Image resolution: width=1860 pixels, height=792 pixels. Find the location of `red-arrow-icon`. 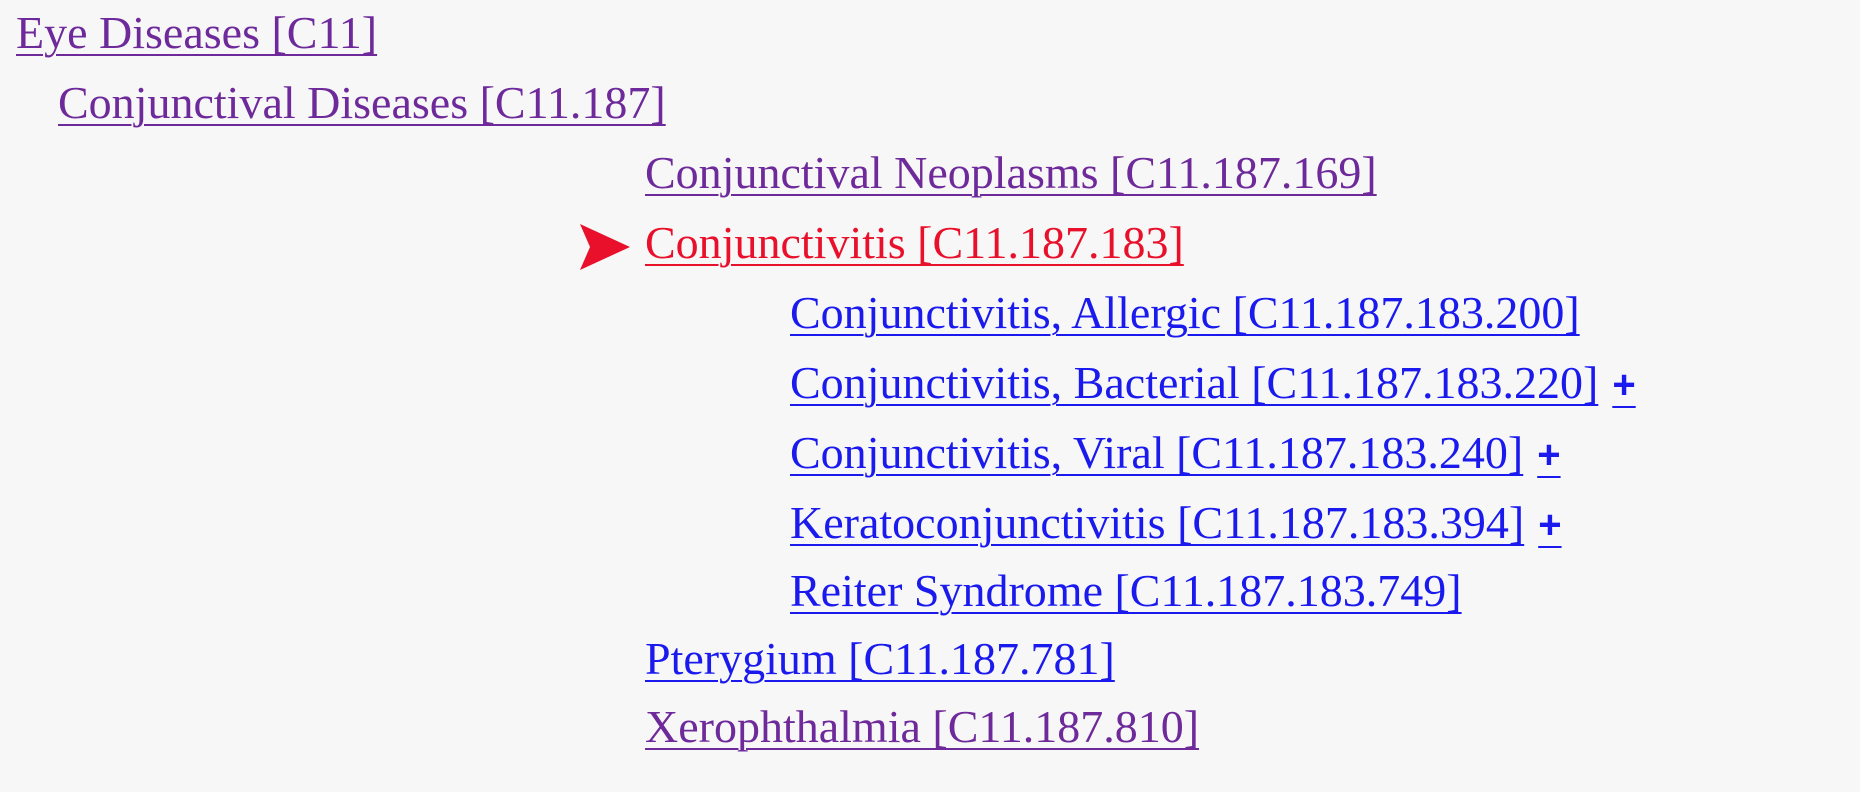

red-arrow-icon is located at coordinates (605, 247).